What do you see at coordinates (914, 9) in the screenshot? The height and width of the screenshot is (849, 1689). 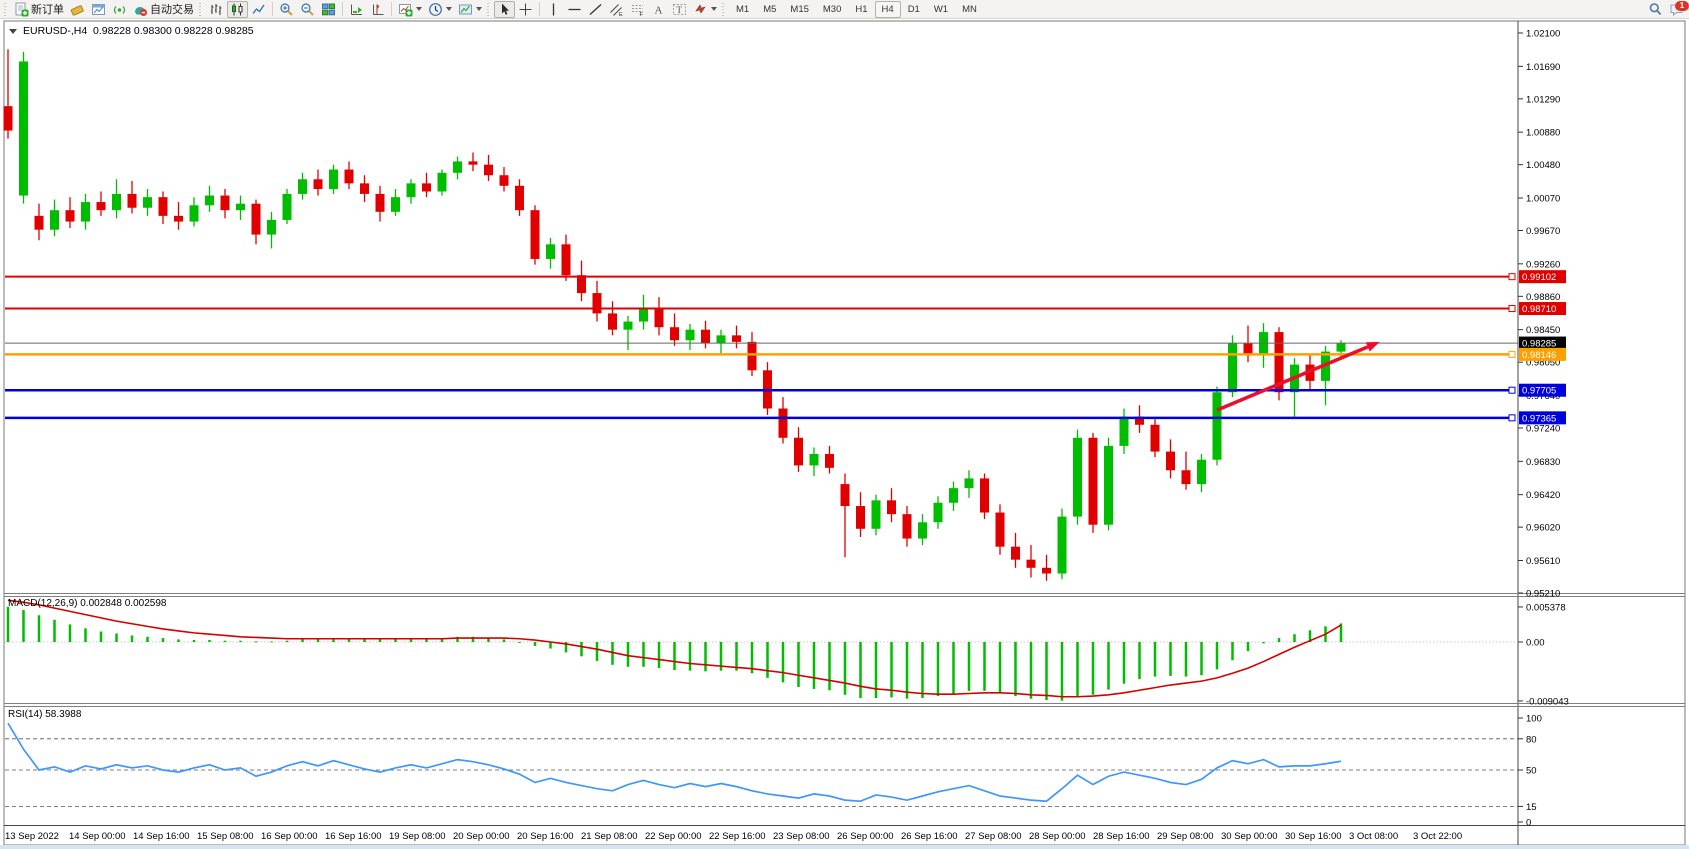 I see `timeframe-d1: D1` at bounding box center [914, 9].